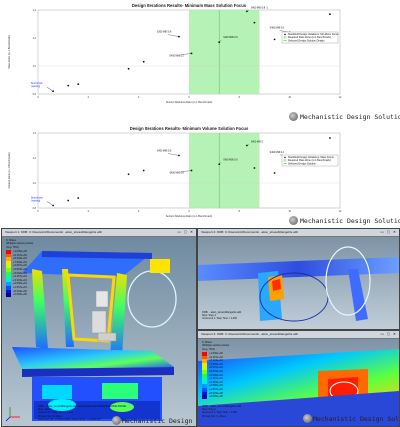 This screenshot has height=427, width=400. Describe the element at coordinates (35, 38) in the screenshot. I see `y-tick-label: 1.2` at that location.